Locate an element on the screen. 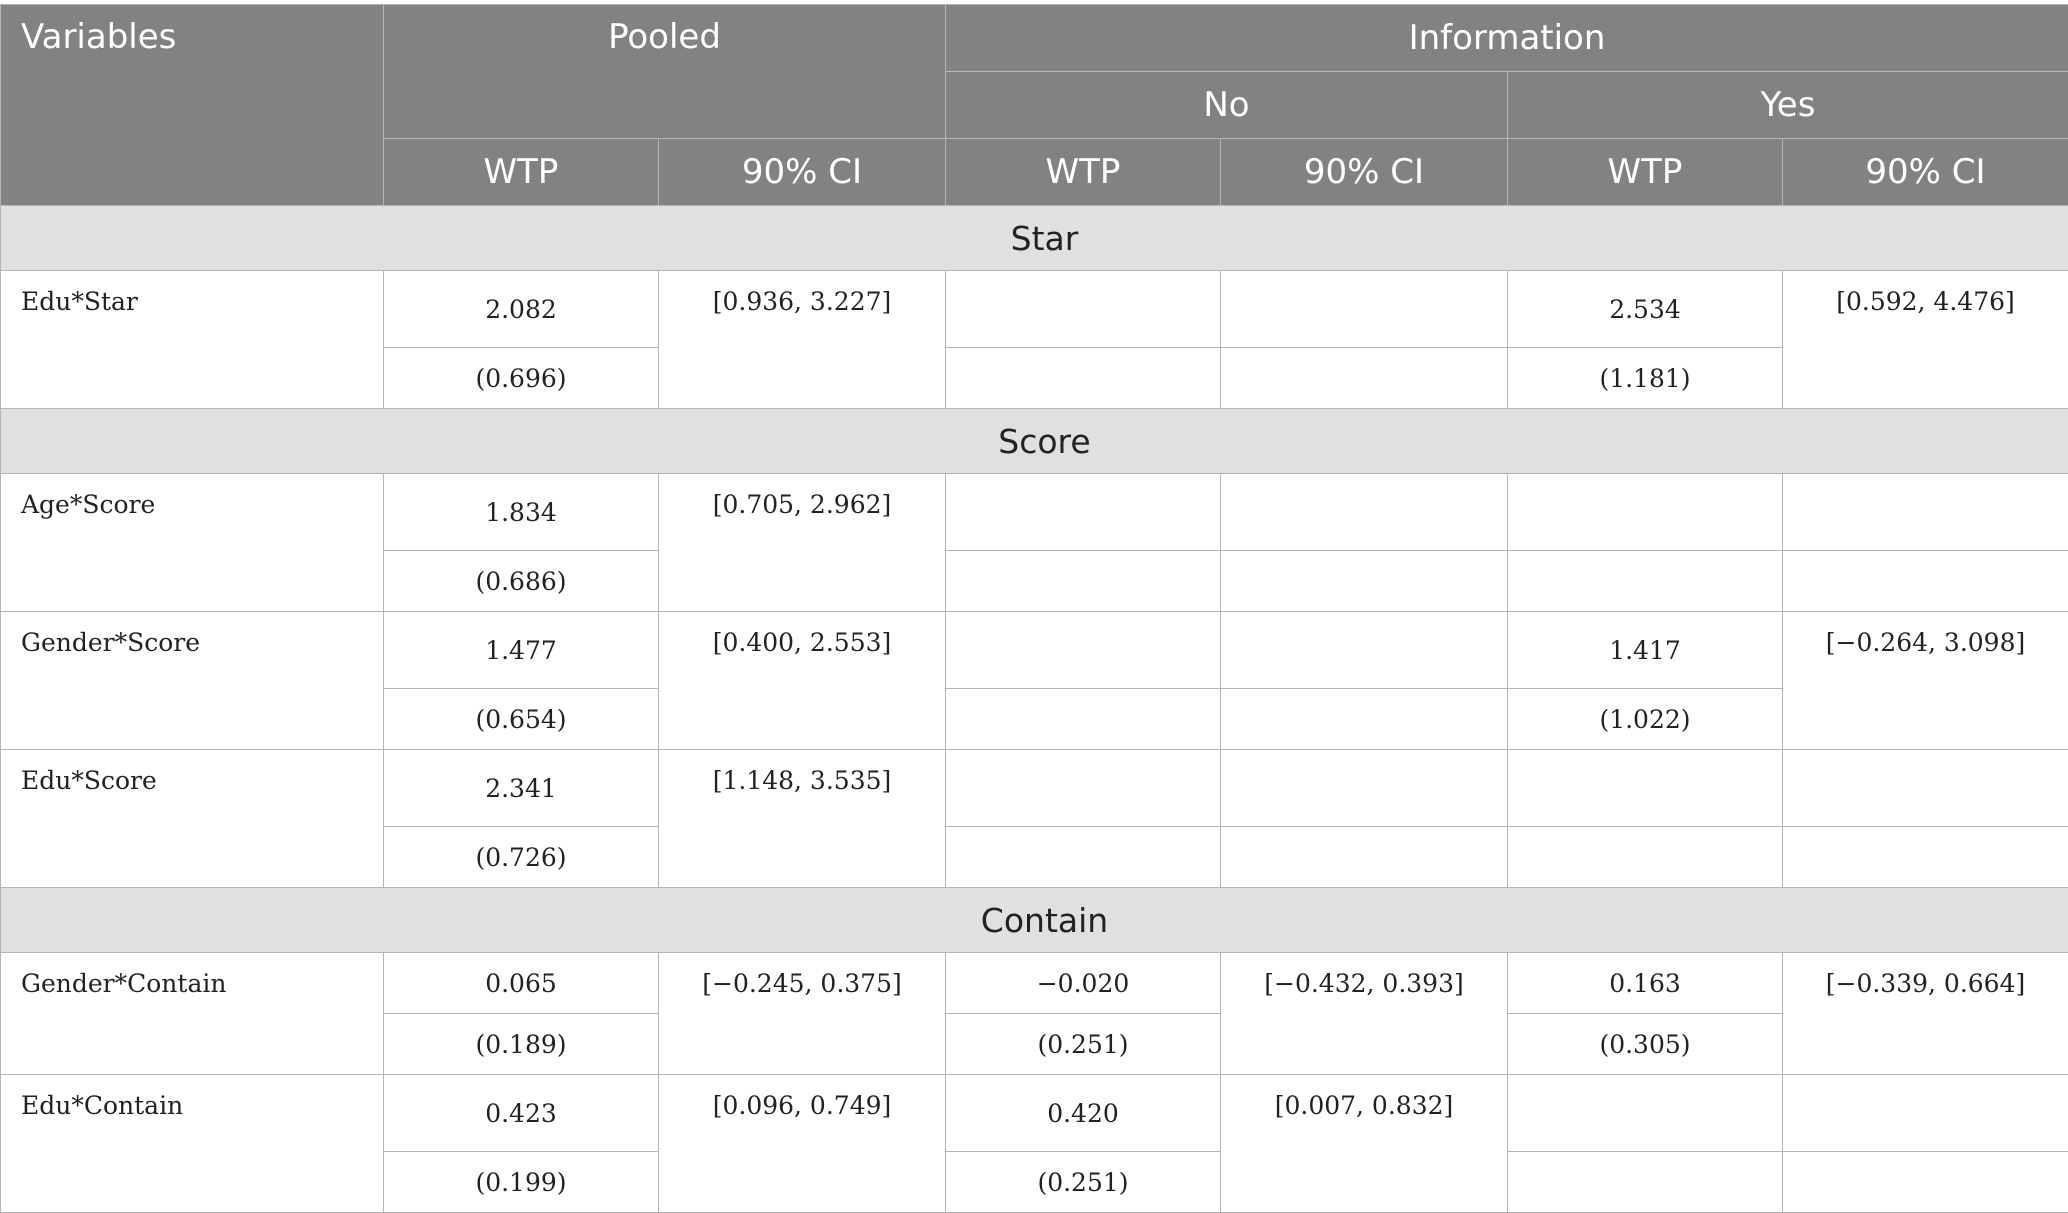 The height and width of the screenshot is (1213, 2068). section-label-contain: Contain is located at coordinates (1034, 920).